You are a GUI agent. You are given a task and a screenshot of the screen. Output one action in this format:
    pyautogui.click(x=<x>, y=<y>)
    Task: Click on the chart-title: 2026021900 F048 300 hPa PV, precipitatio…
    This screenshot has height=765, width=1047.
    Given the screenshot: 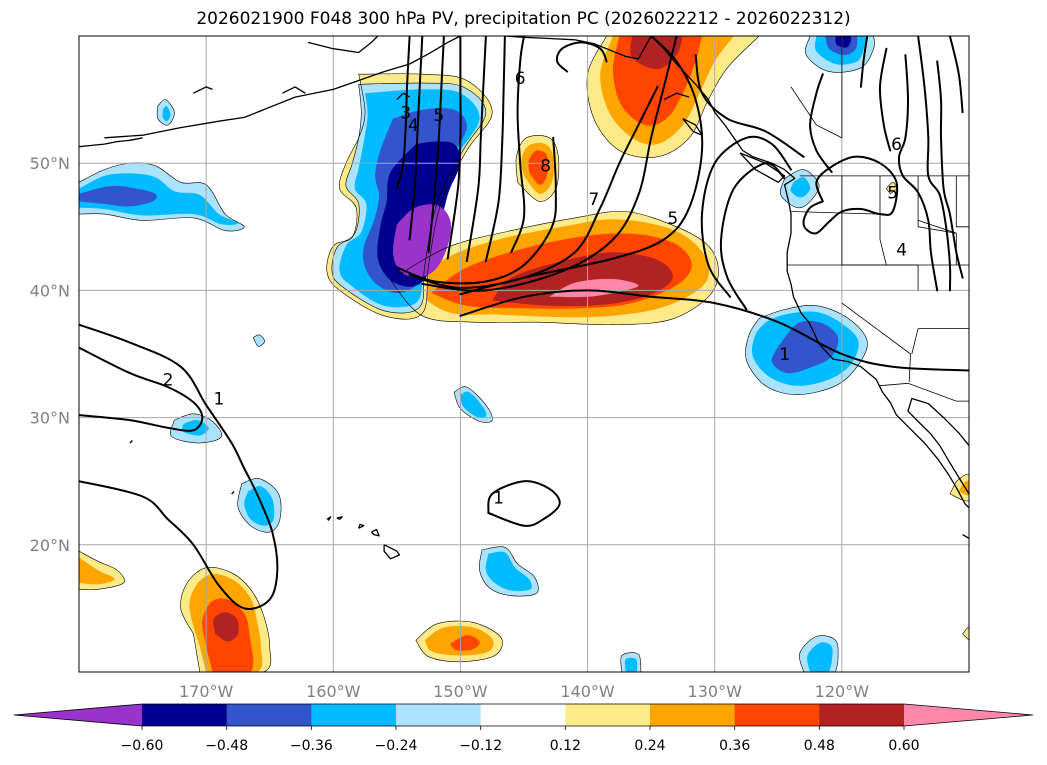 What is the action you would take?
    pyautogui.click(x=523, y=19)
    